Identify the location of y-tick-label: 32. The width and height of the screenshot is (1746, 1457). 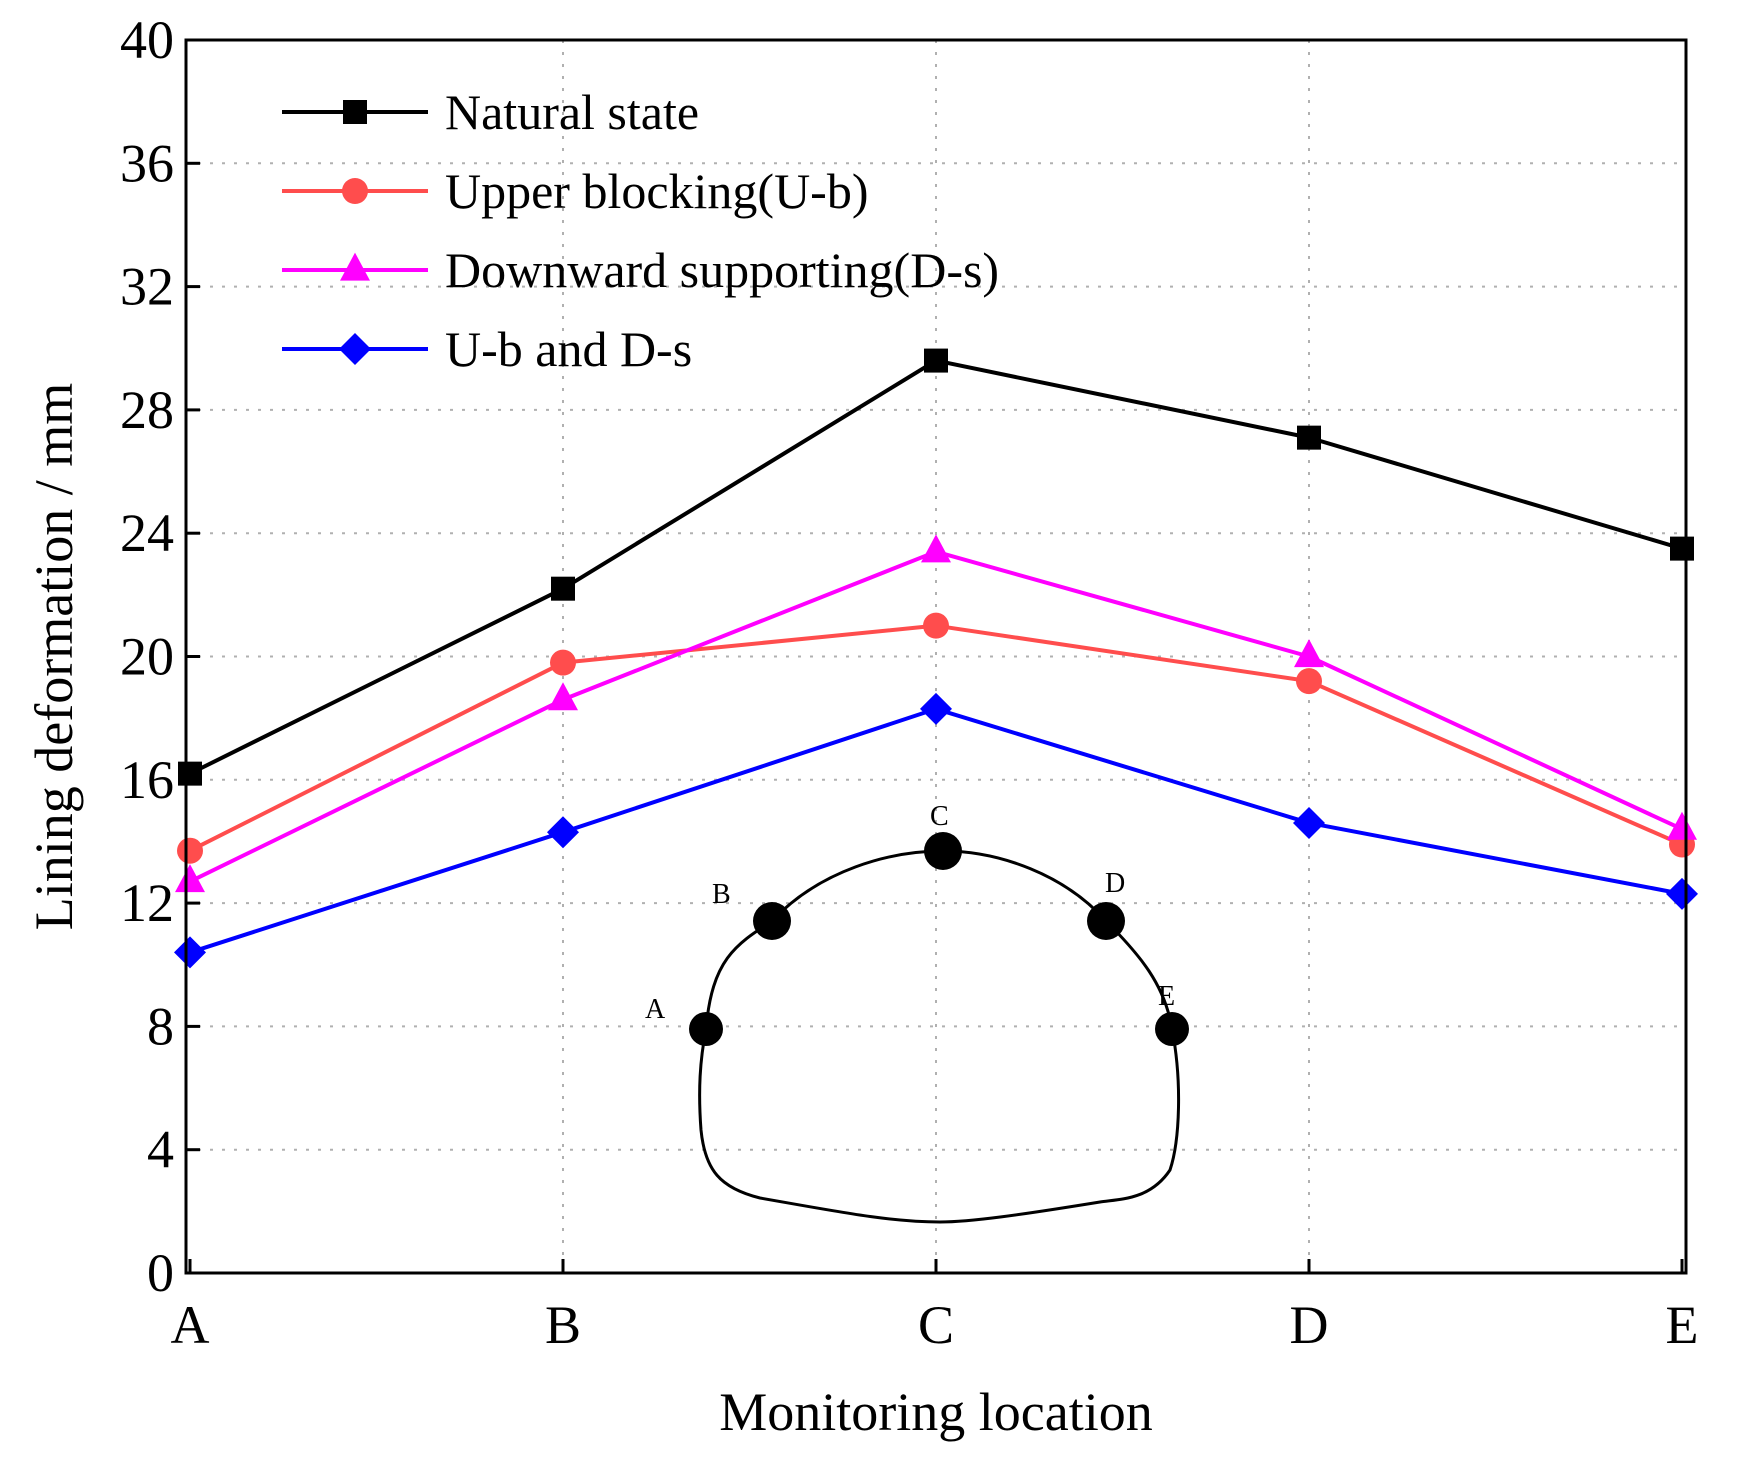
(147, 287).